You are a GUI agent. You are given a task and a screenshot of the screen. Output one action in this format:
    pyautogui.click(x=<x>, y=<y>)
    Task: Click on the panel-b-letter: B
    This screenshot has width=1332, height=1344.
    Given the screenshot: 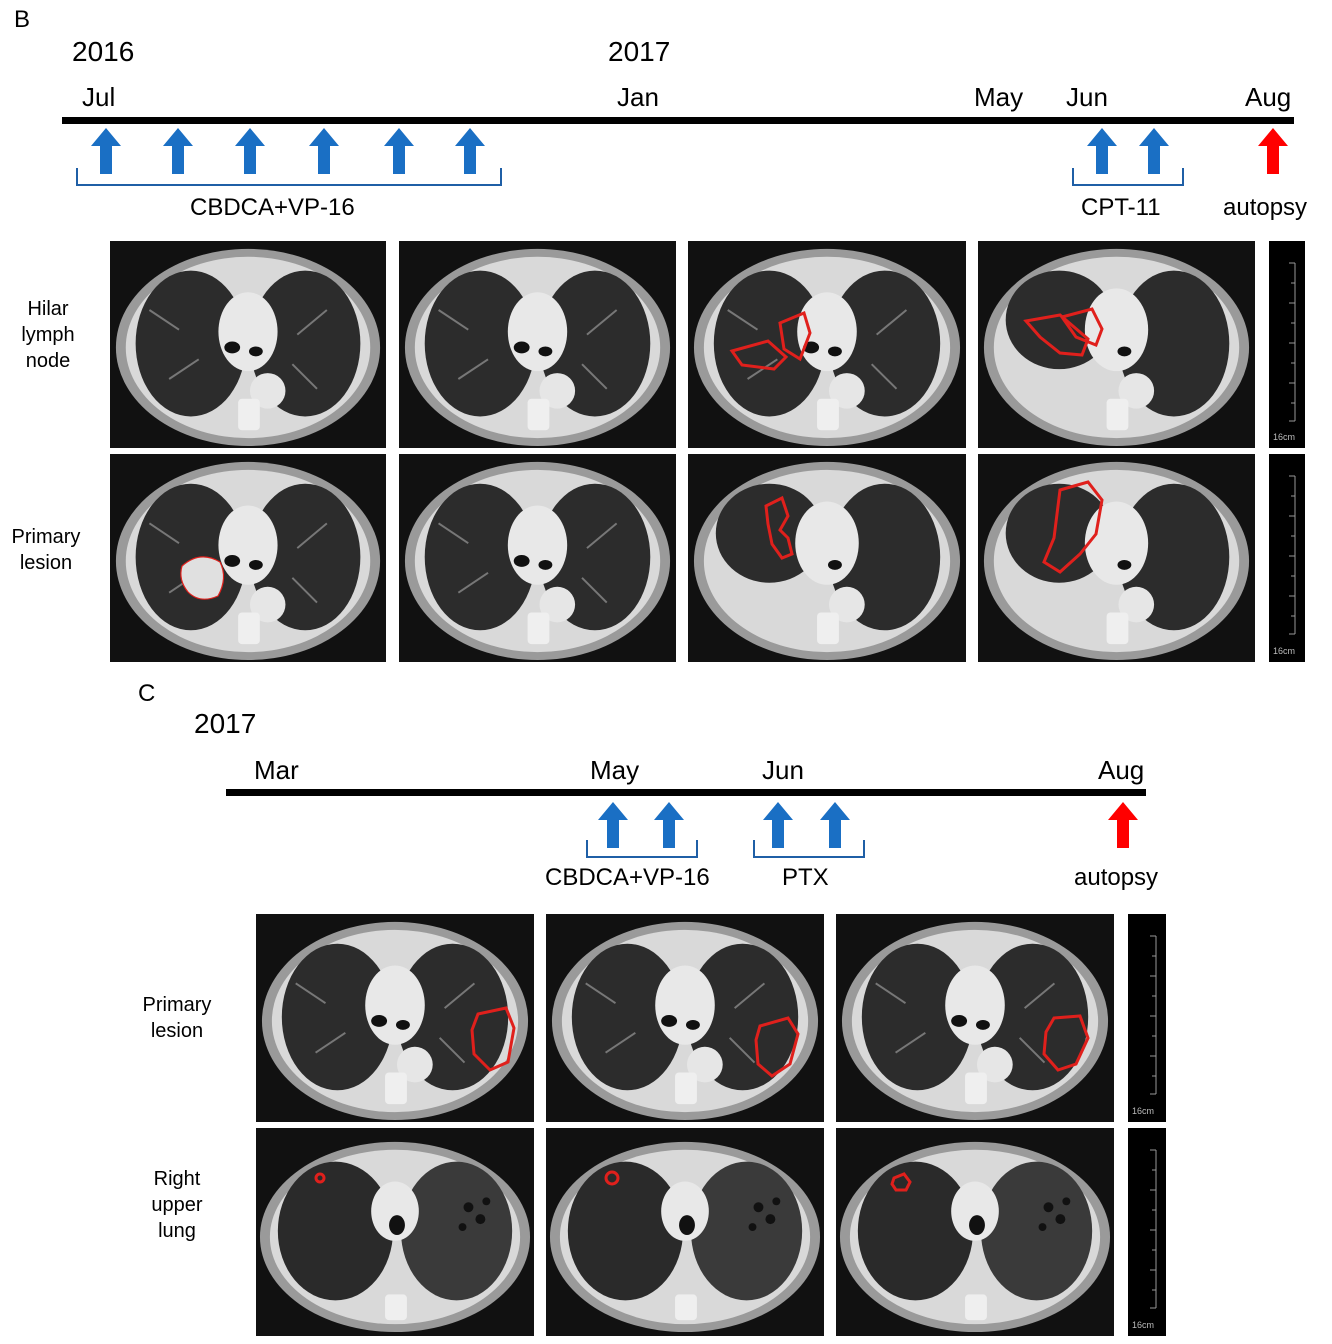 What is the action you would take?
    pyautogui.click(x=22, y=19)
    